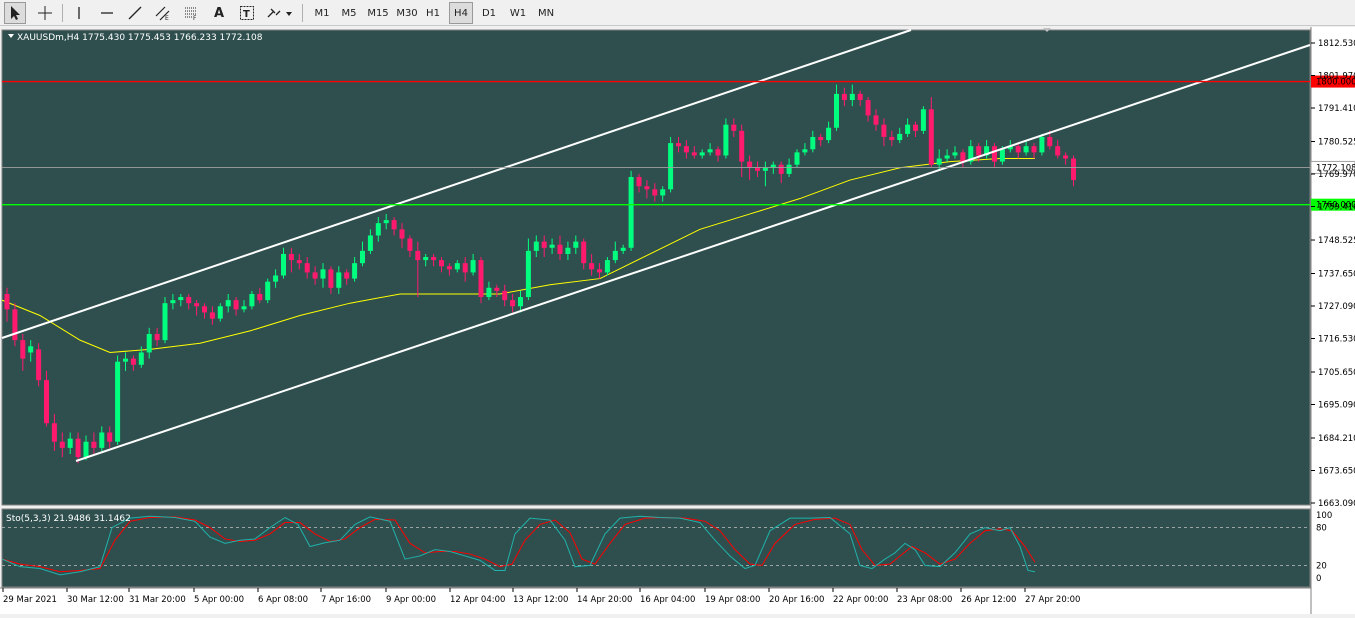 This screenshot has height=618, width=1355. I want to click on text-label-tool-button: T, so click(247, 13).